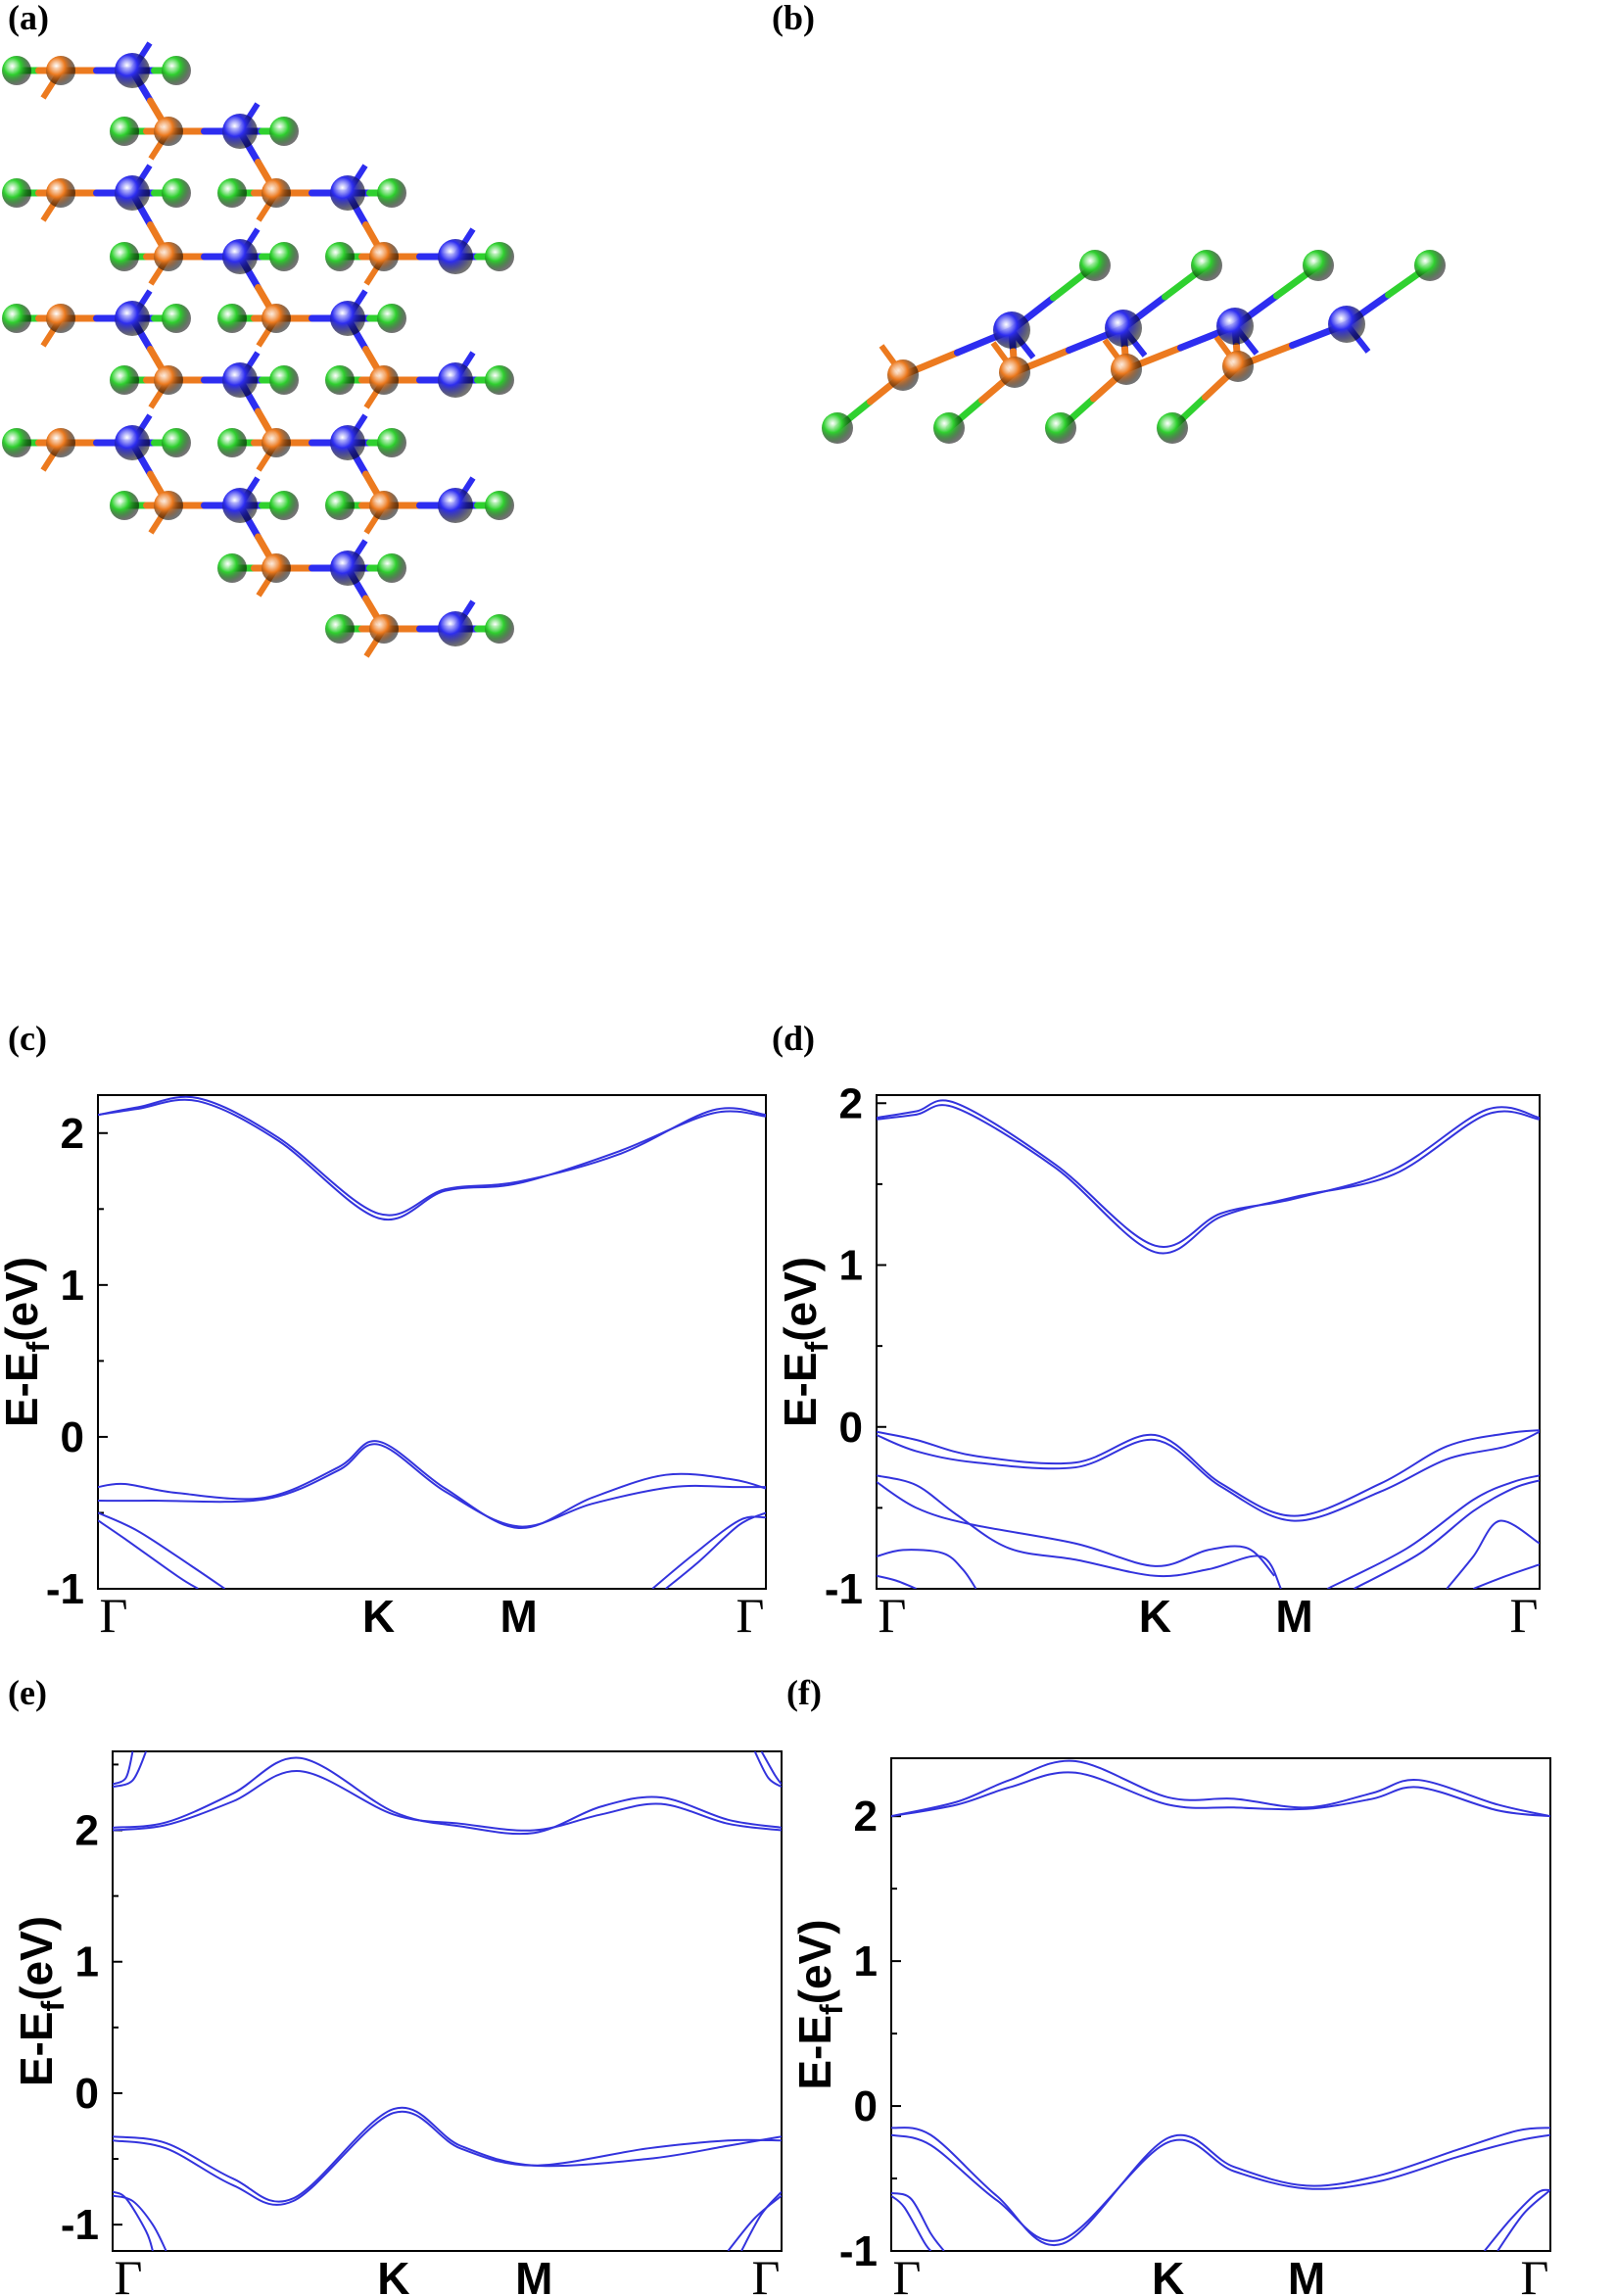  Describe the element at coordinates (258, 349) in the screenshot. I see `structure-top-view` at that location.